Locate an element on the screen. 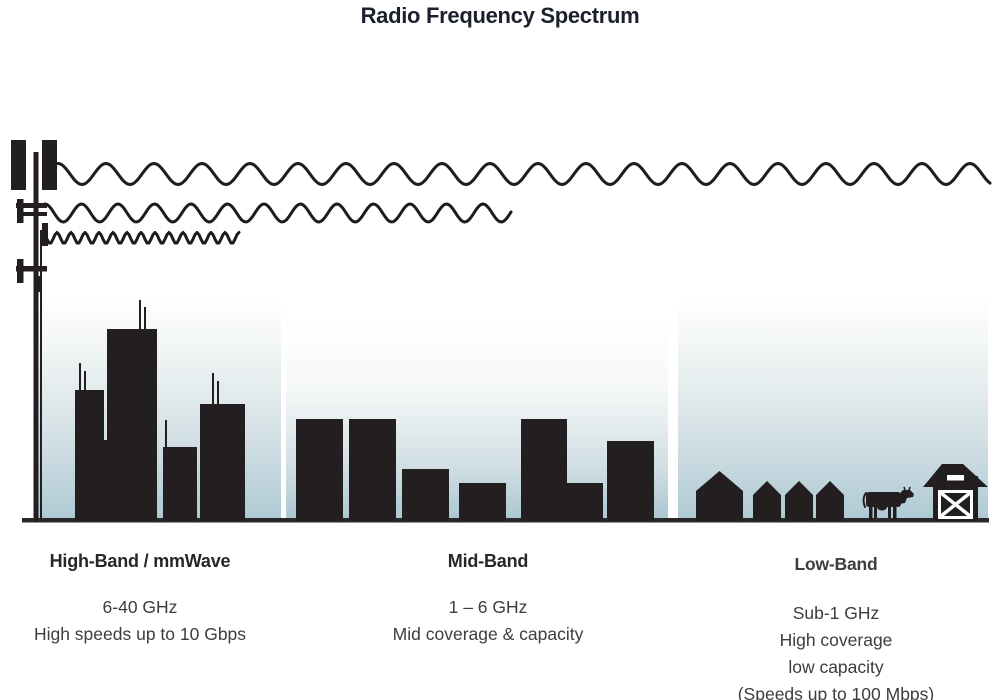 This screenshot has width=1000, height=700. low-band-scene is located at coordinates (842, 492).